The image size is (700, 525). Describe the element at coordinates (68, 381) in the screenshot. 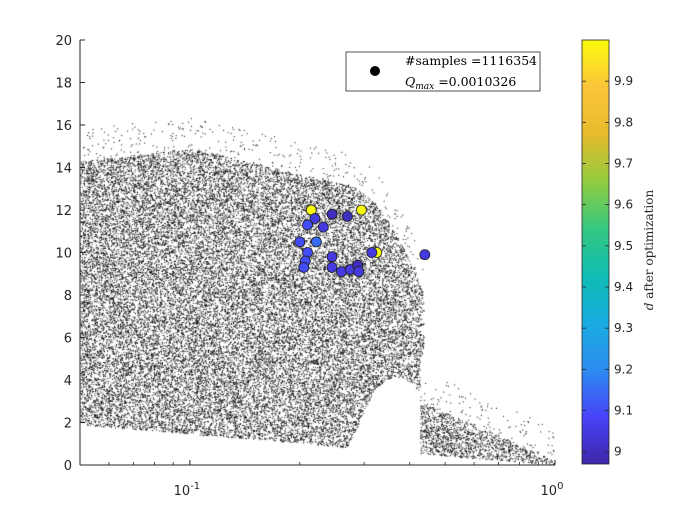

I see `y-tick-label: 4` at that location.